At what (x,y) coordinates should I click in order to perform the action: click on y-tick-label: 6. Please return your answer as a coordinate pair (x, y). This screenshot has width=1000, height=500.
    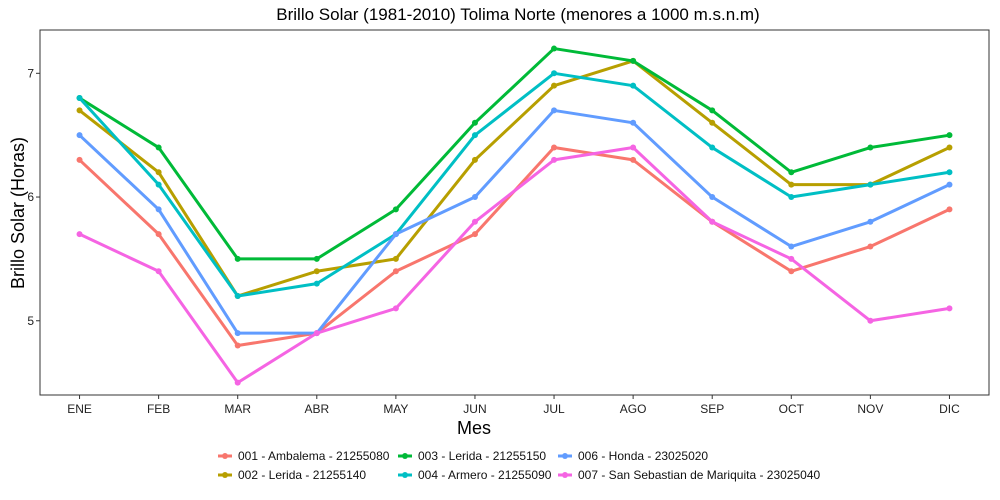
    Looking at the image, I should click on (30, 197).